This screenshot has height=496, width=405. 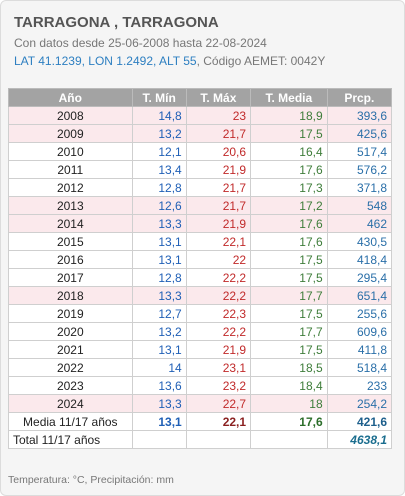 What do you see at coordinates (70, 331) in the screenshot?
I see `cell-year: 2020` at bounding box center [70, 331].